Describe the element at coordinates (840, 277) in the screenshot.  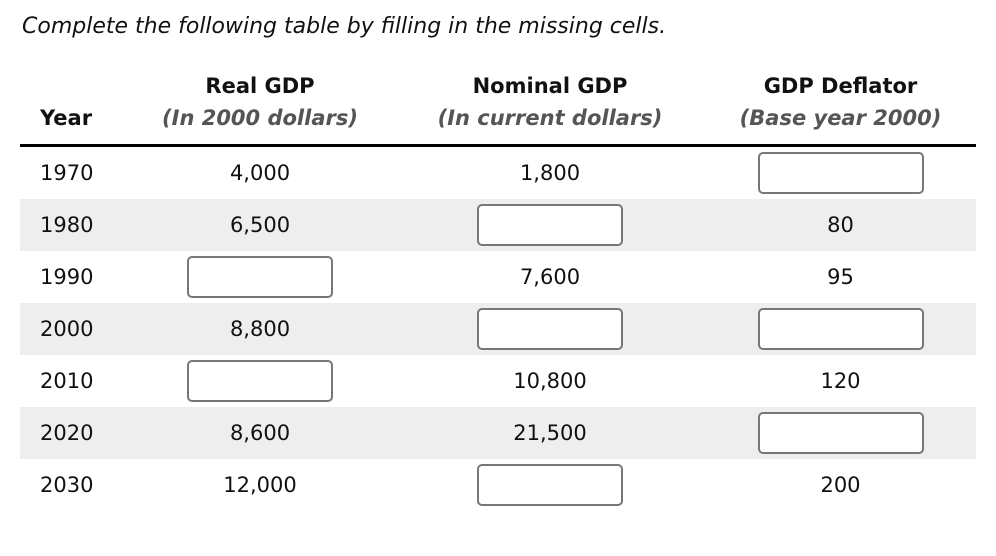
I see `gdp-deflator-value-1990: 95` at that location.